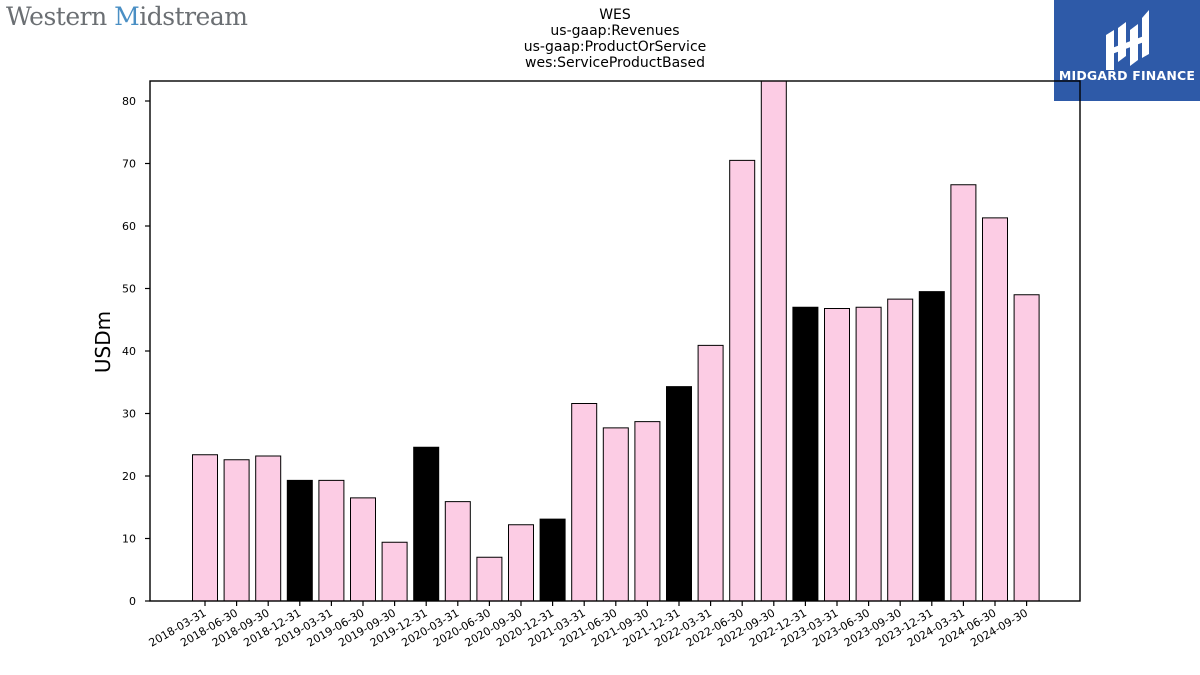  What do you see at coordinates (129, 414) in the screenshot?
I see `y-tick-label: 30` at bounding box center [129, 414].